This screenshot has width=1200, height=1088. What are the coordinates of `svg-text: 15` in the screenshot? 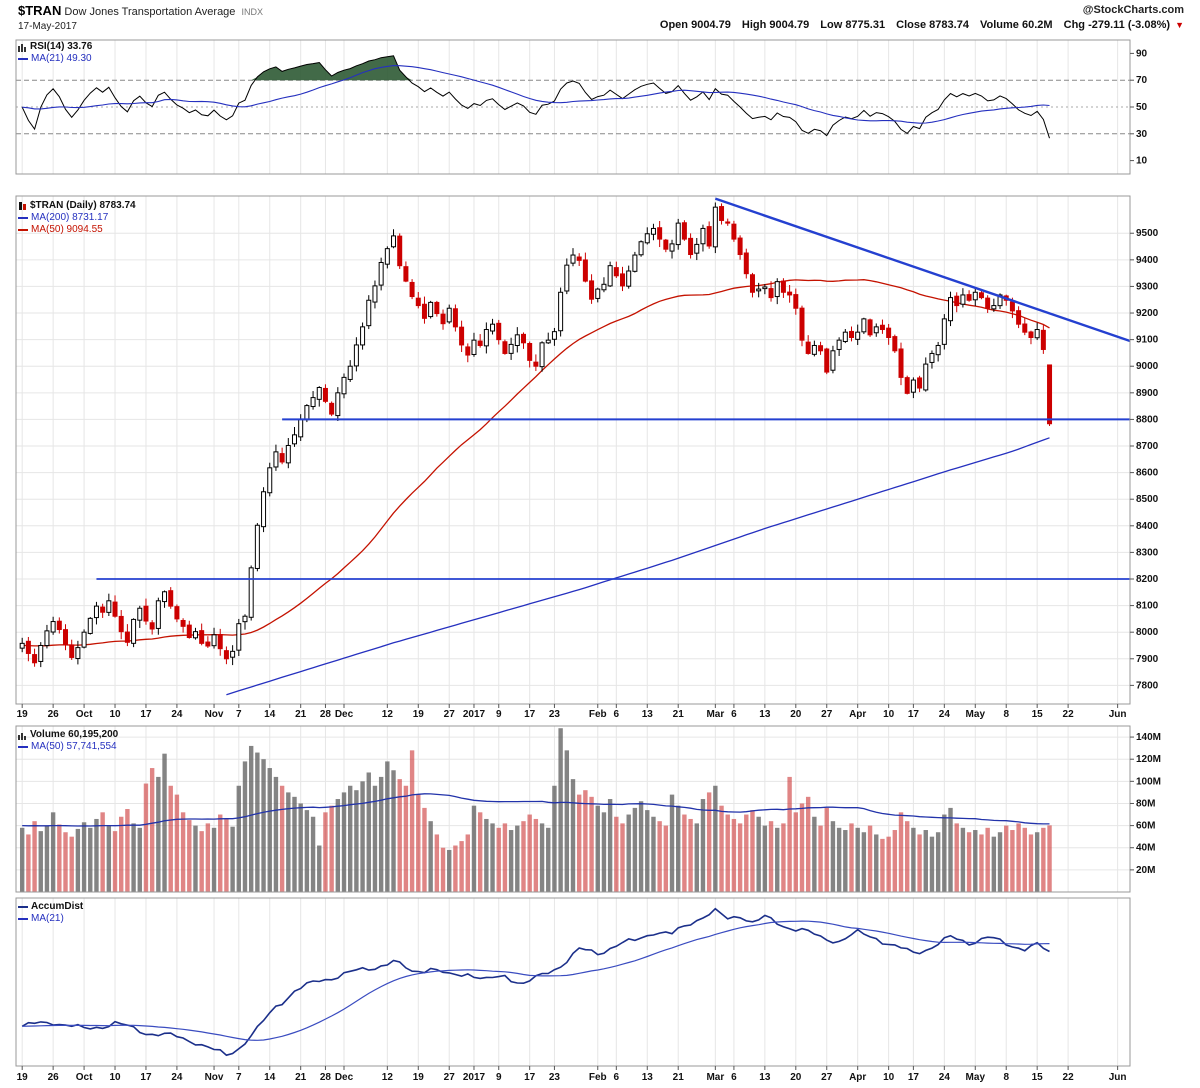 It's located at (1038, 1077).